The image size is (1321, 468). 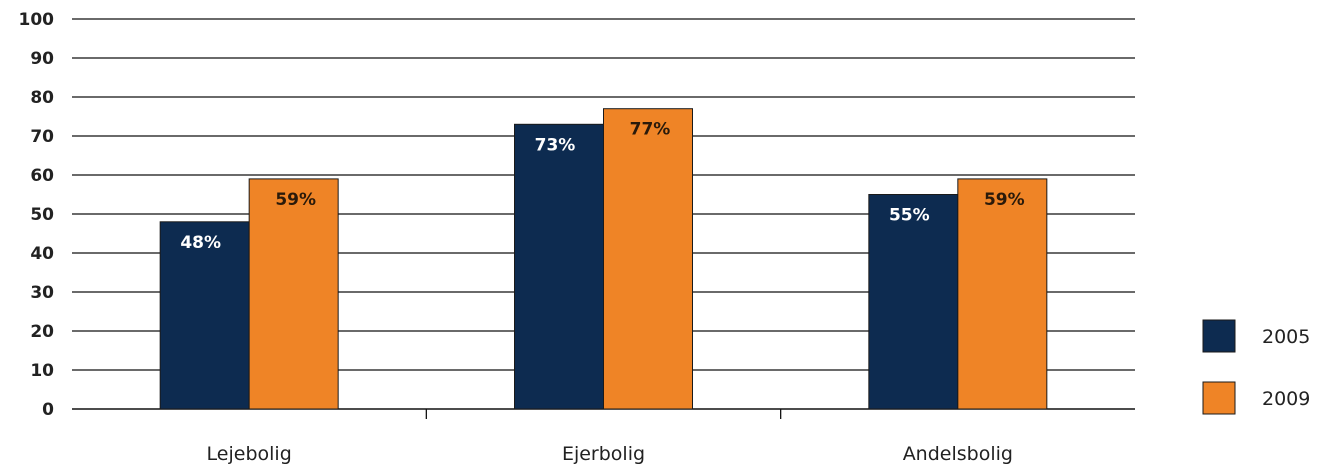 What do you see at coordinates (42, 137) in the screenshot?
I see `y-tick-label: 70` at bounding box center [42, 137].